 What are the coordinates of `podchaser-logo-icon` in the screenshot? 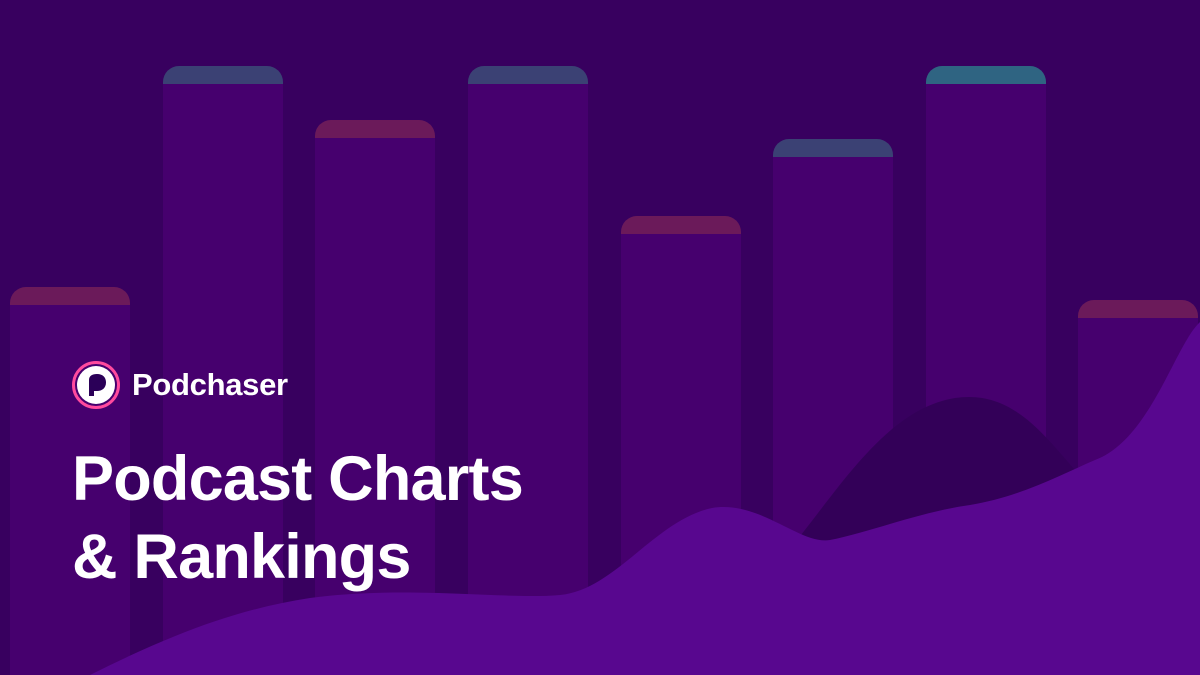 It's located at (96, 385).